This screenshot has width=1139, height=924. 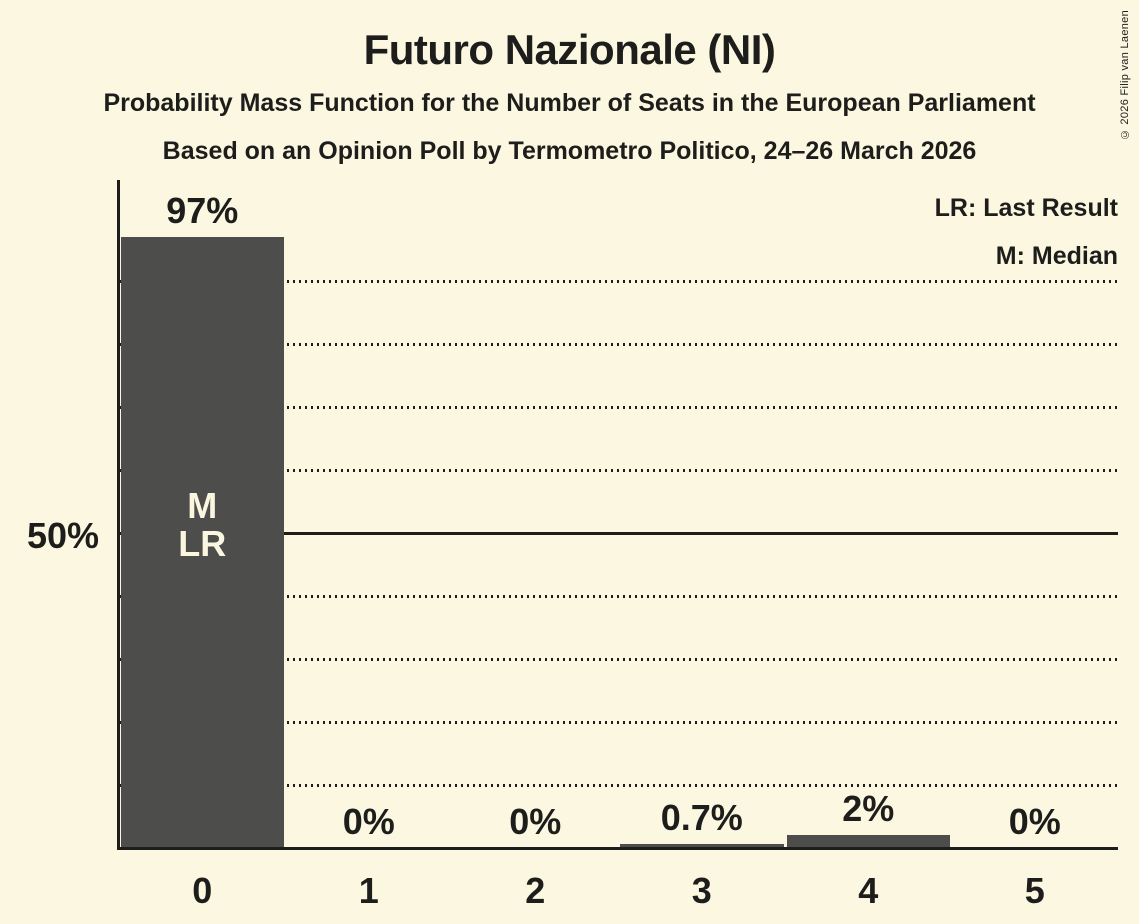 What do you see at coordinates (368, 821) in the screenshot?
I see `bar-value-label-1: 0%` at bounding box center [368, 821].